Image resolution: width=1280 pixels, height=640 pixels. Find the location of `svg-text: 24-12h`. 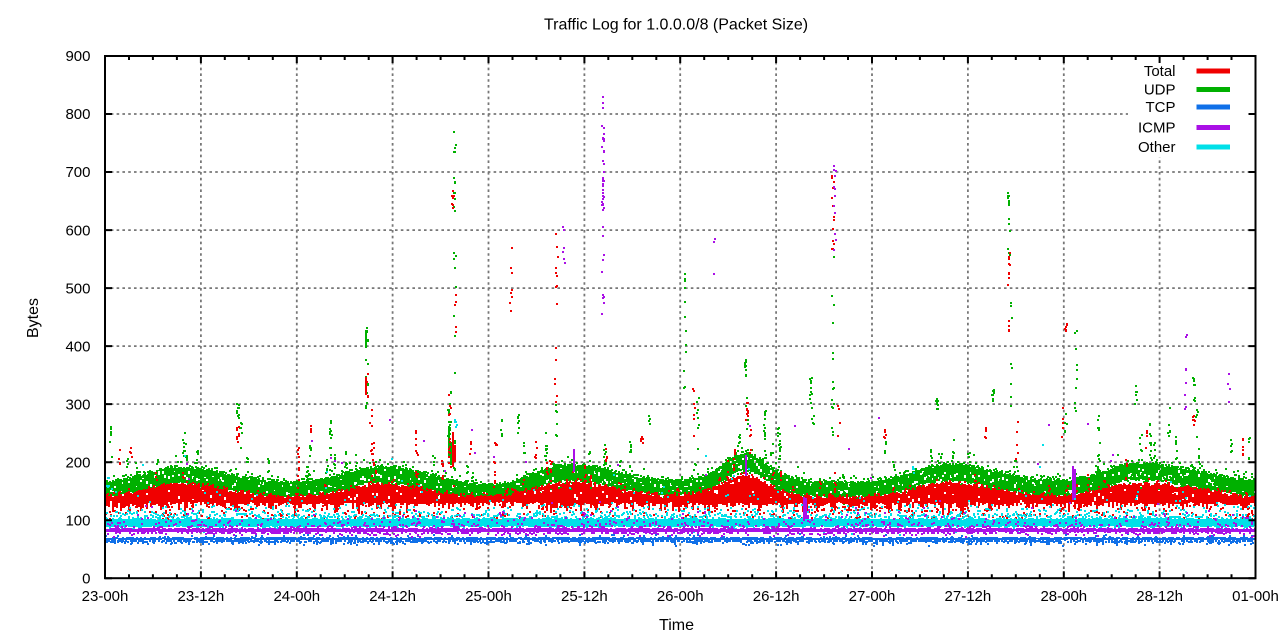

svg-text: 24-12h is located at coordinates (392, 596).